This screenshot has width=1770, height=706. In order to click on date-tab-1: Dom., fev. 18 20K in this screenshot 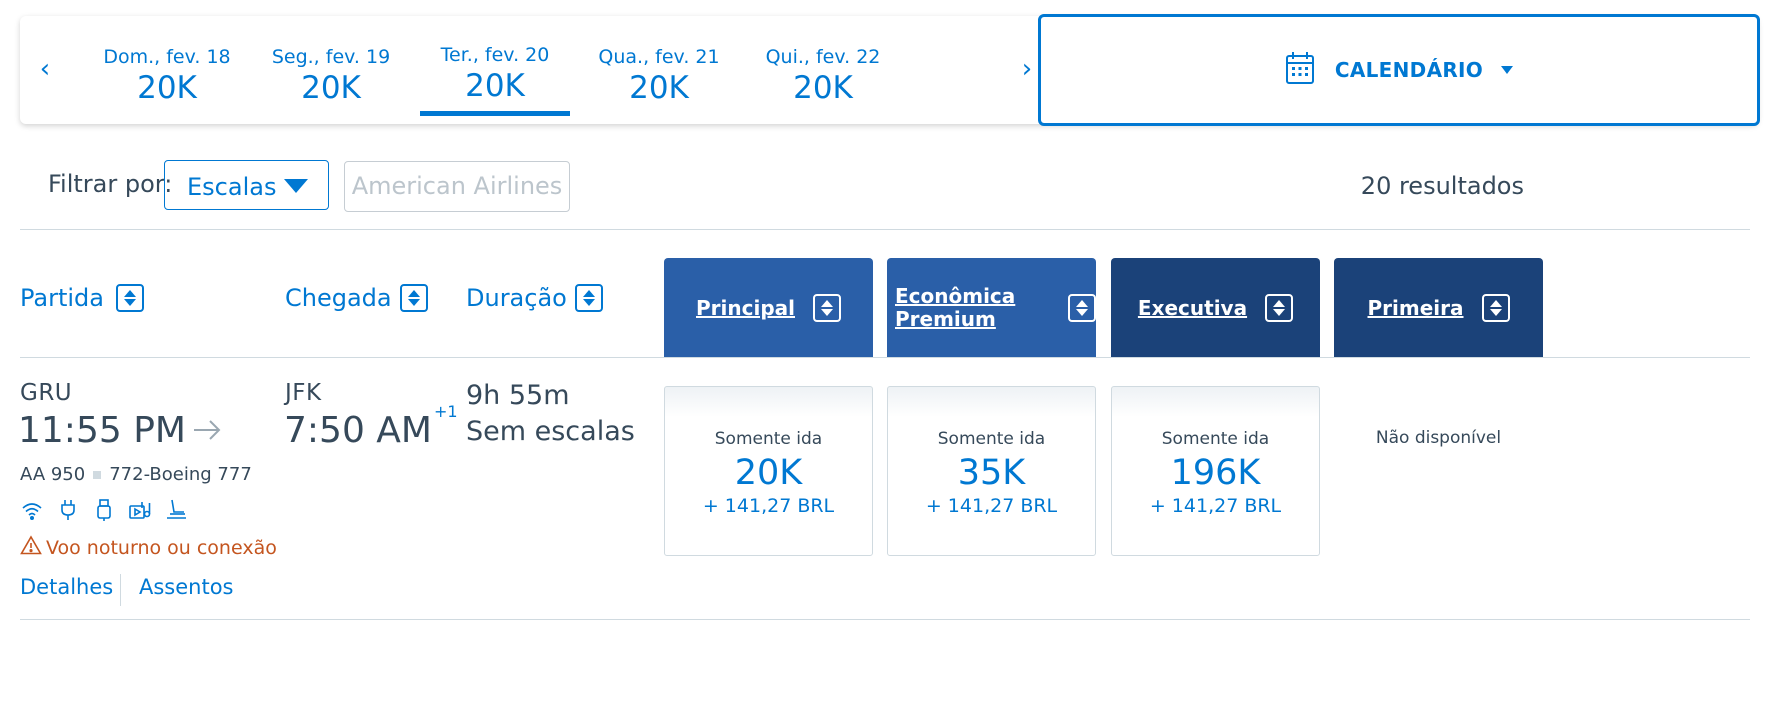, I will do `click(167, 66)`.